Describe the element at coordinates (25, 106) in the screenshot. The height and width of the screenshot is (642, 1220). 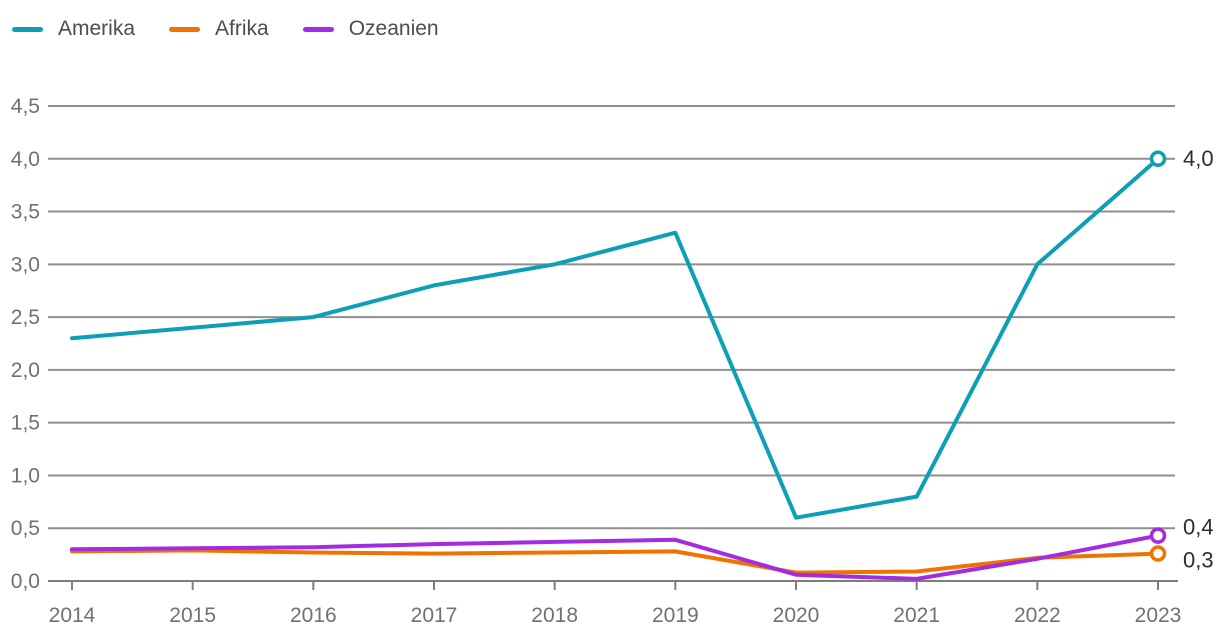
I see `y-axis-label: 4,5` at that location.